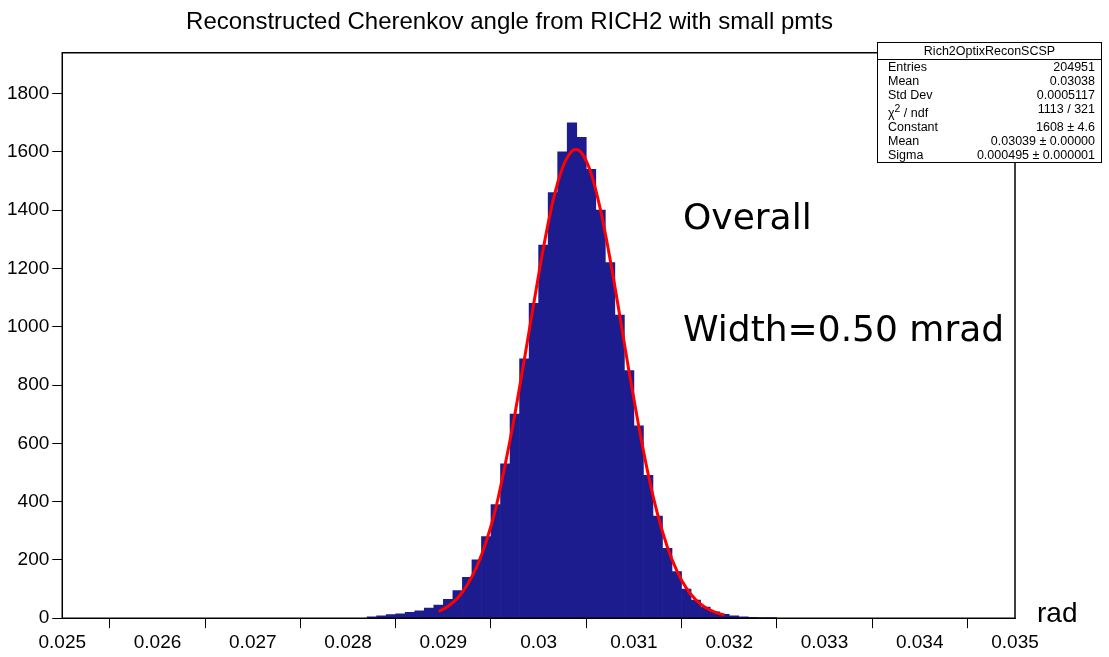 The width and height of the screenshot is (1109, 657). I want to click on y-tick-label: 1600, so click(28, 151).